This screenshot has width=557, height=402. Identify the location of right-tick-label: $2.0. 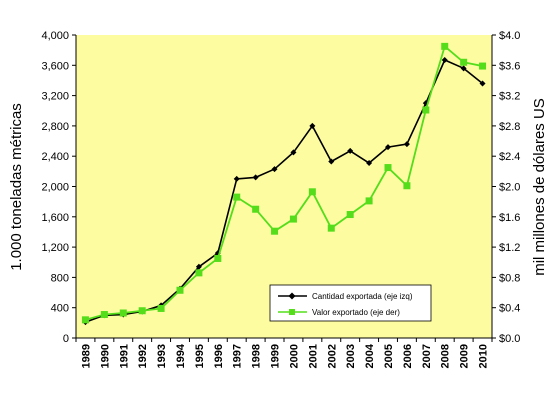
(509, 188).